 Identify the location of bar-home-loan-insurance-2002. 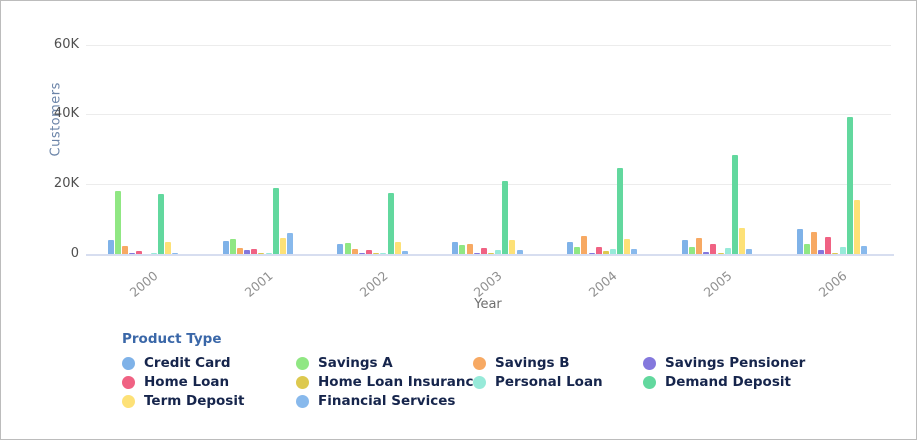
(376, 253).